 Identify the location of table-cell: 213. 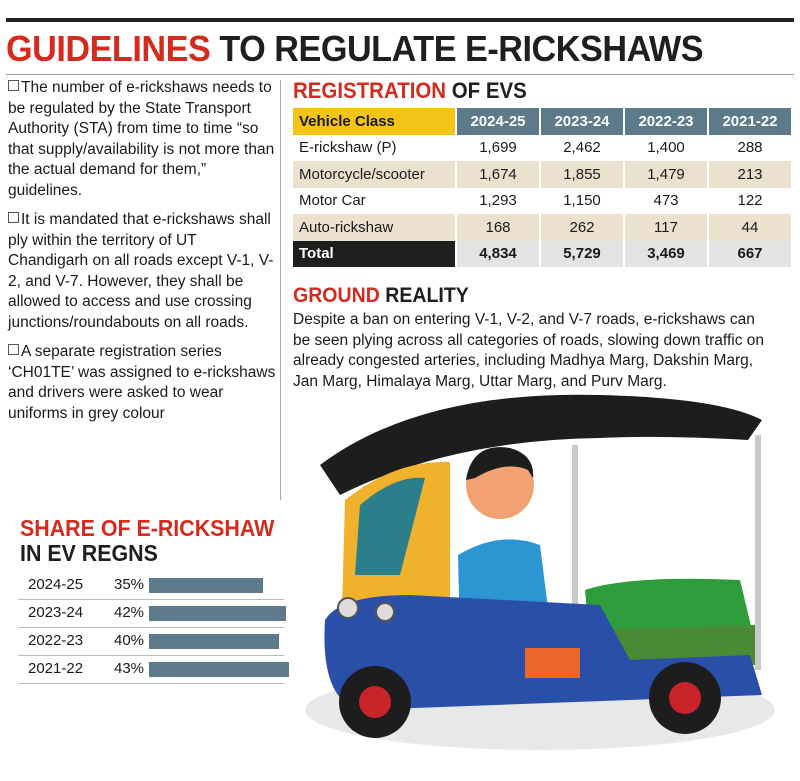
(750, 174).